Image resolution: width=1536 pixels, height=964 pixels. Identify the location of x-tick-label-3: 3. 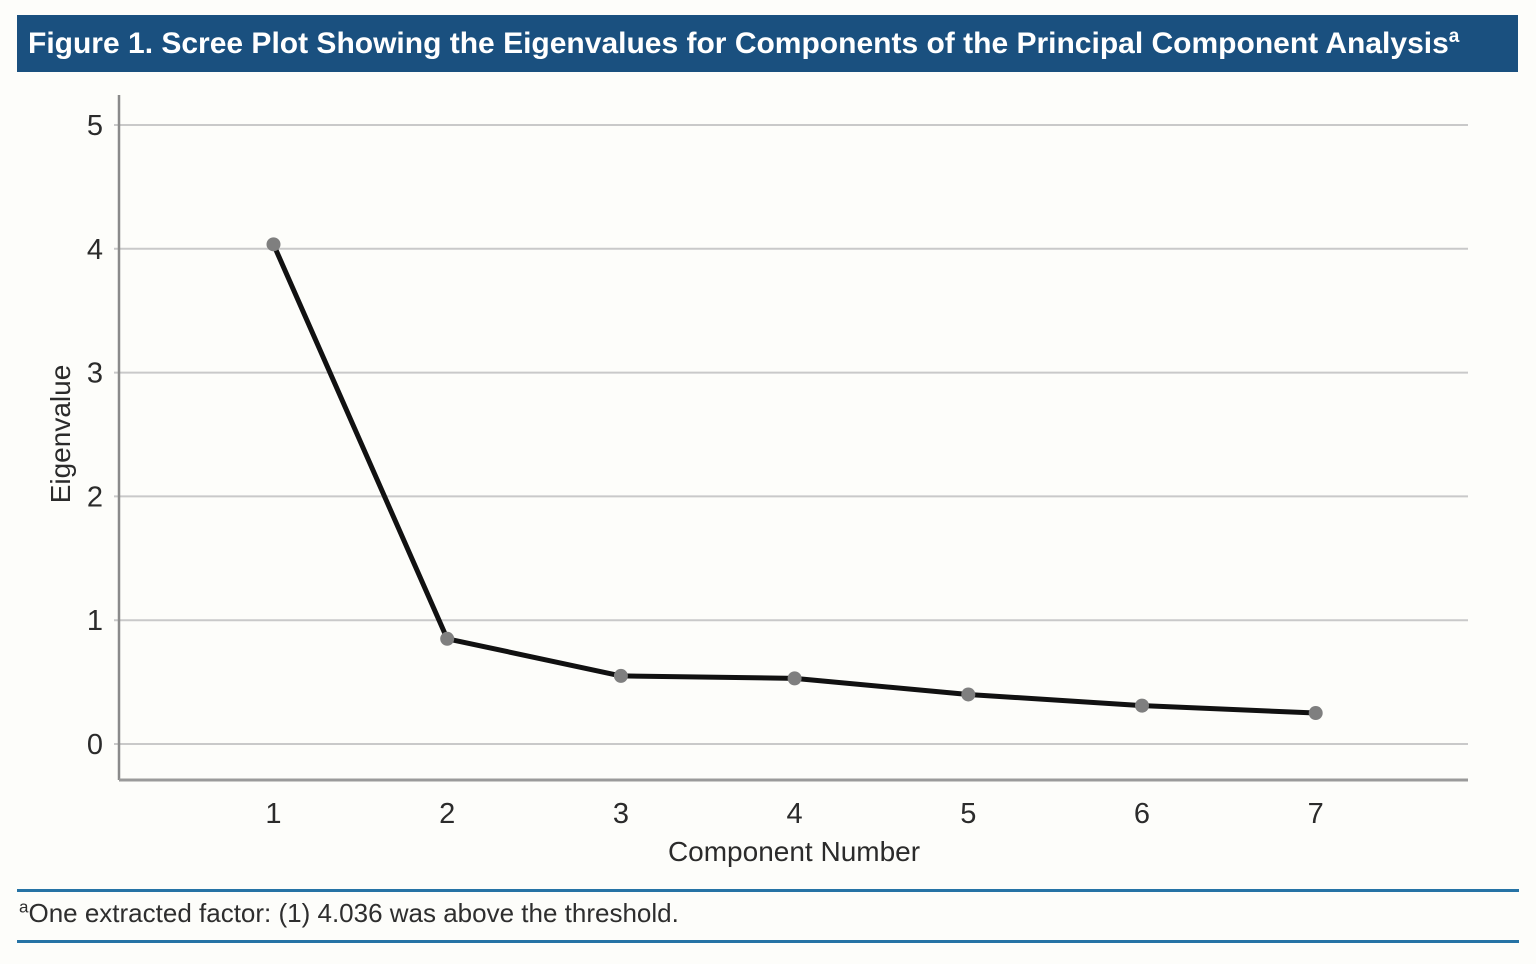
(621, 814).